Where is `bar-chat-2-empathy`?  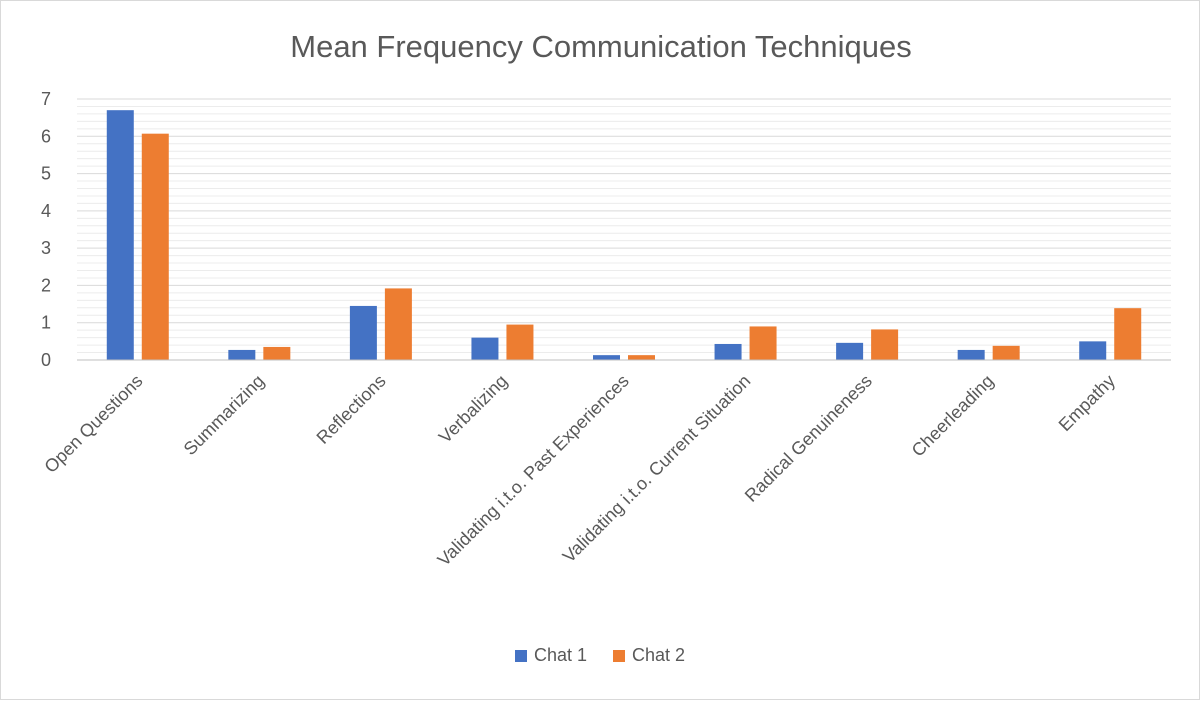 bar-chat-2-empathy is located at coordinates (1128, 334).